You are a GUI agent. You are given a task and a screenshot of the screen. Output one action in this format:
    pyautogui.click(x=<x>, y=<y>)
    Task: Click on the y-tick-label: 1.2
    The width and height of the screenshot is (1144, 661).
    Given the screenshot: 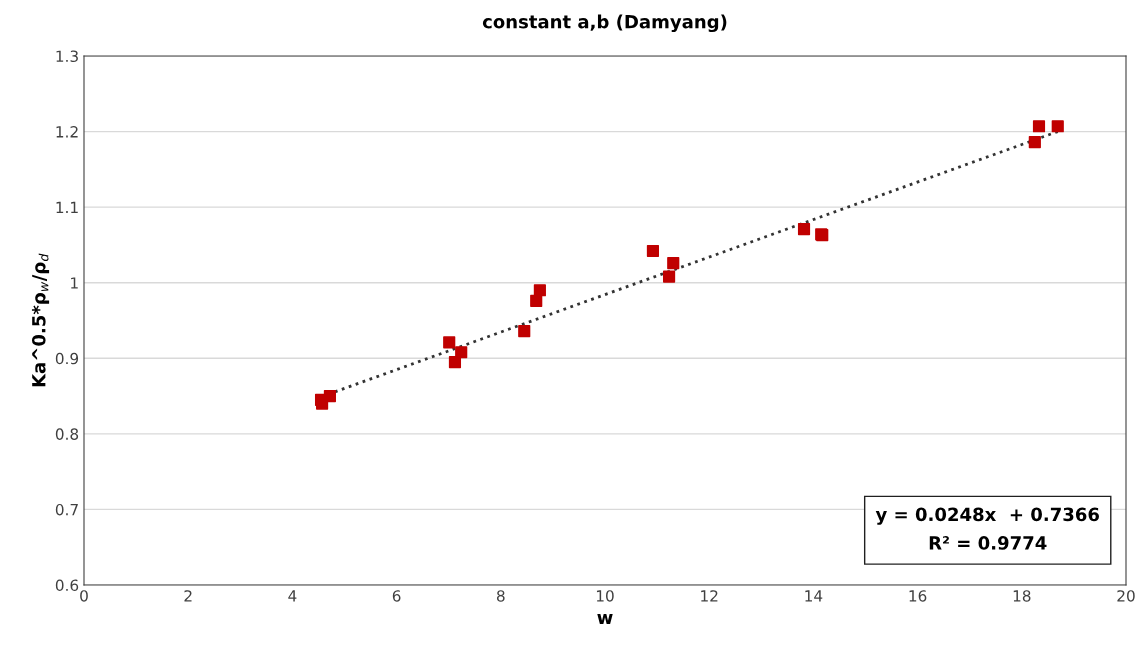 What is the action you would take?
    pyautogui.click(x=67, y=132)
    